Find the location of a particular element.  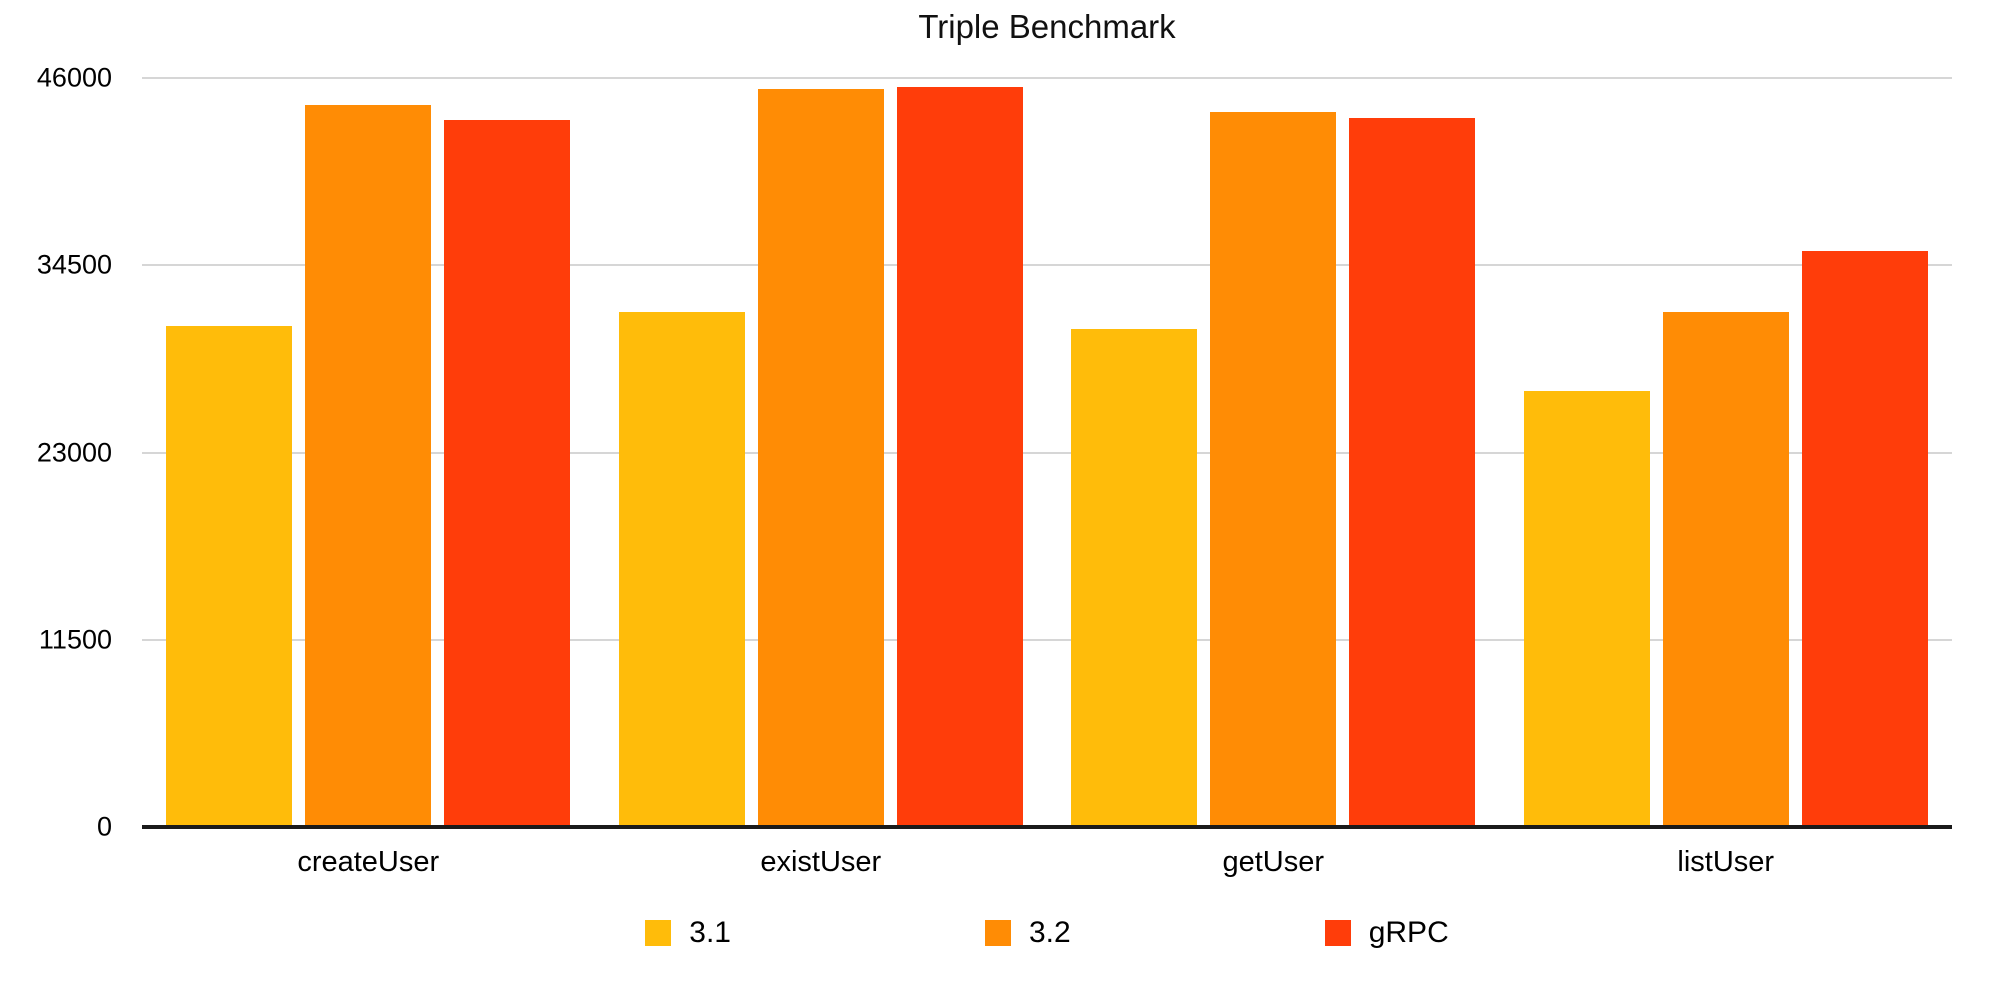

bar-gRPC-createUser is located at coordinates (507, 473).